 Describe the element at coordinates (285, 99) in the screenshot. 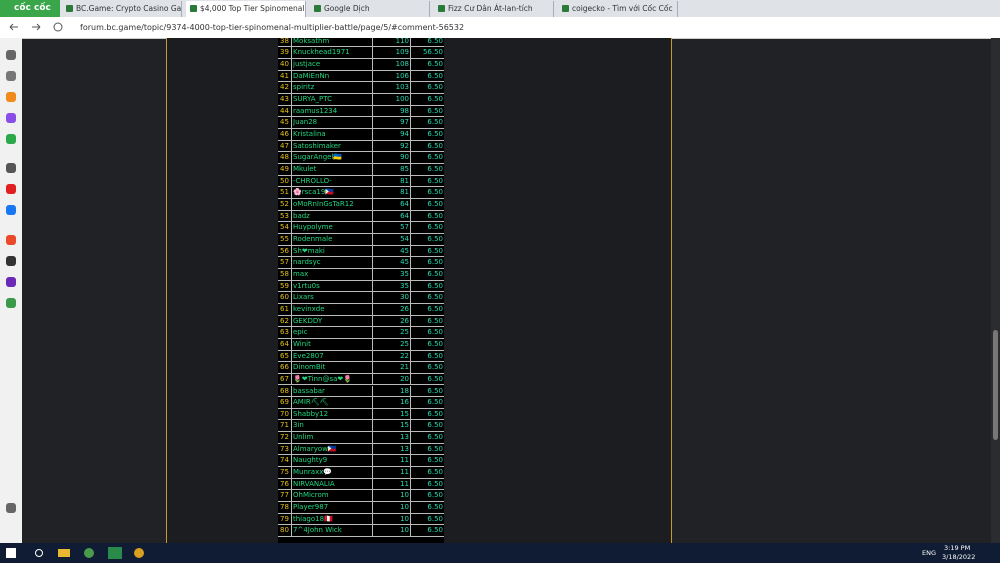

I see `rank: 43` at that location.